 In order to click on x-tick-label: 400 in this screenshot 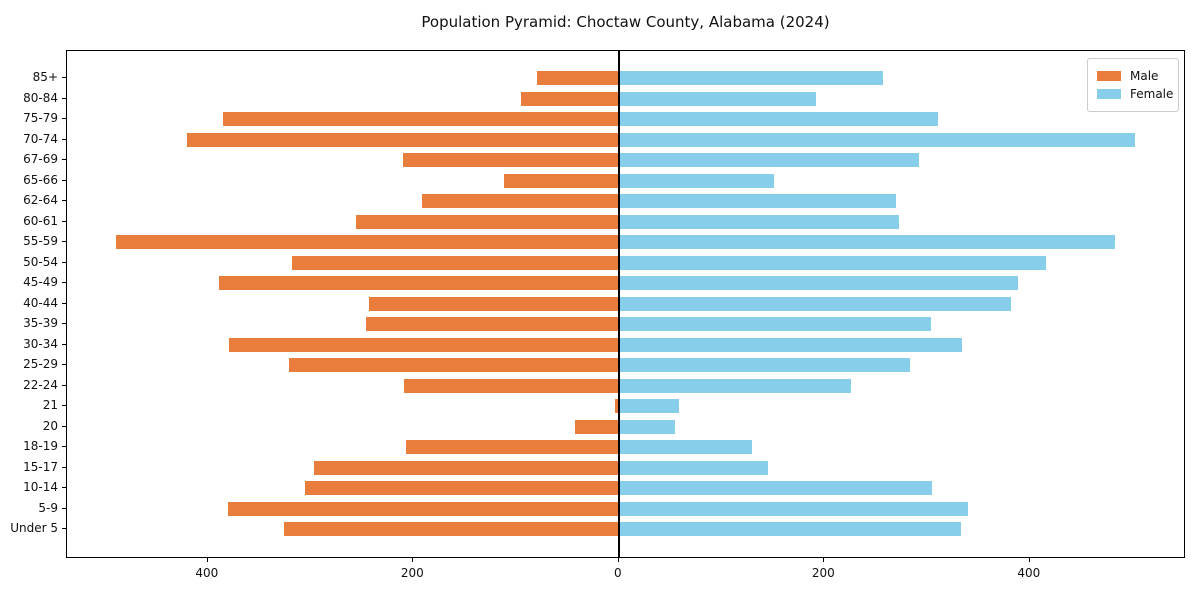, I will do `click(207, 573)`.